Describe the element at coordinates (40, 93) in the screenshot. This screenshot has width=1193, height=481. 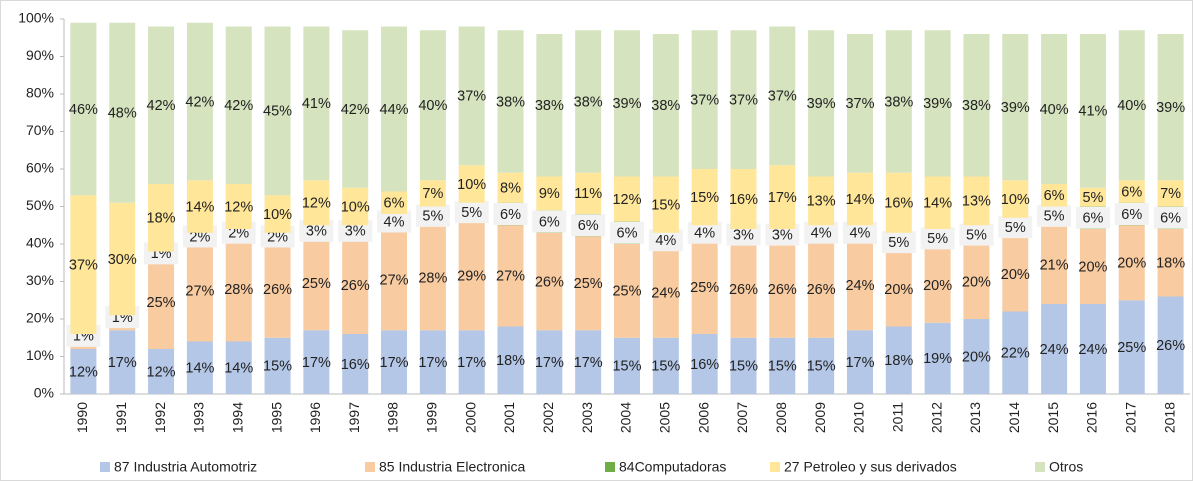
I see `y-tick-label: 80%` at that location.